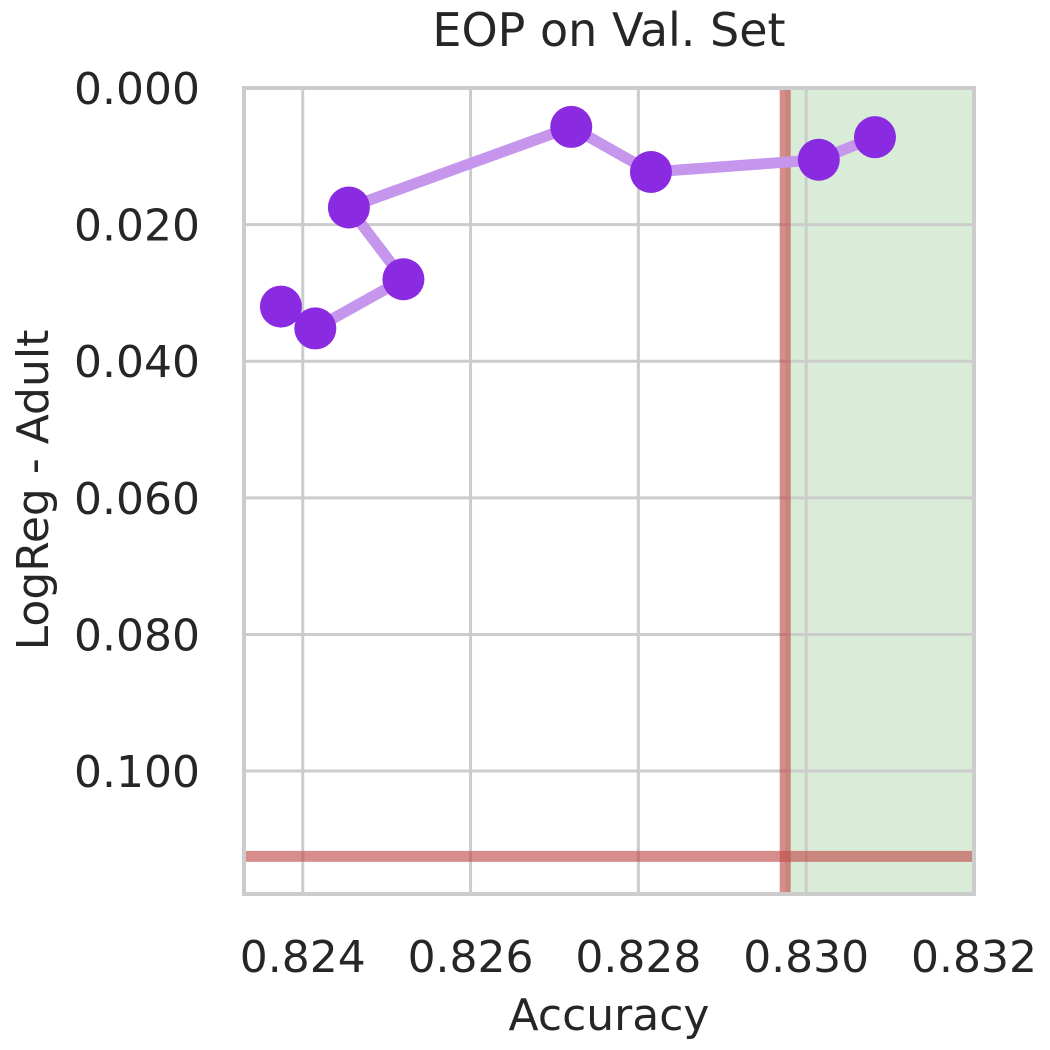  What do you see at coordinates (137, 772) in the screenshot?
I see `y-tick-label: 0.100` at bounding box center [137, 772].